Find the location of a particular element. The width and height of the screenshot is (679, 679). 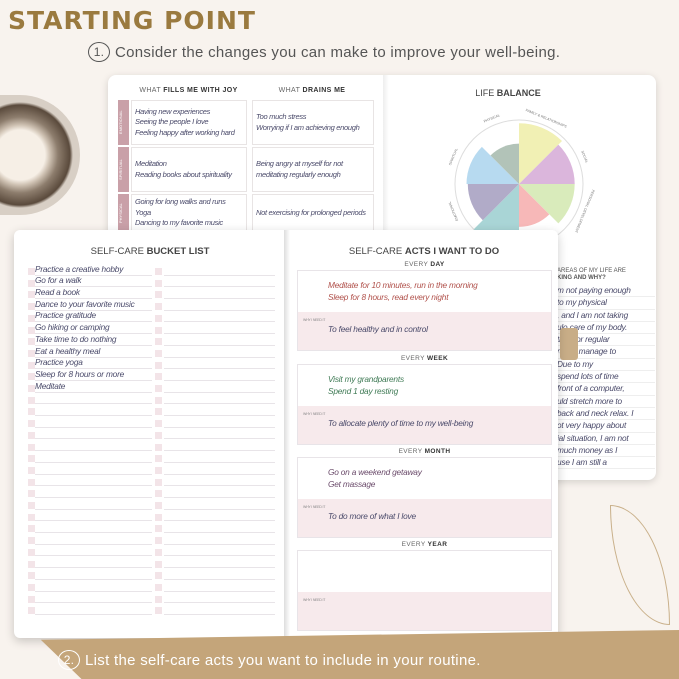

candle-image is located at coordinates (40, 155).